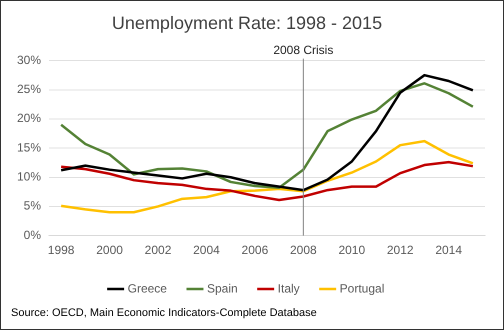  I want to click on legend-label: Spain, so click(222, 288).